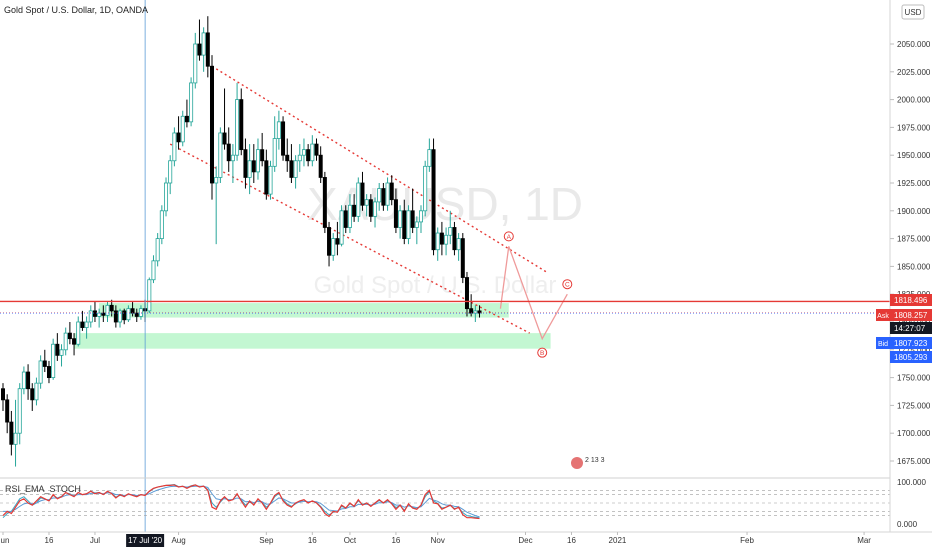 The height and width of the screenshot is (550, 932). I want to click on price-tick-label: 1725.000, so click(914, 405).